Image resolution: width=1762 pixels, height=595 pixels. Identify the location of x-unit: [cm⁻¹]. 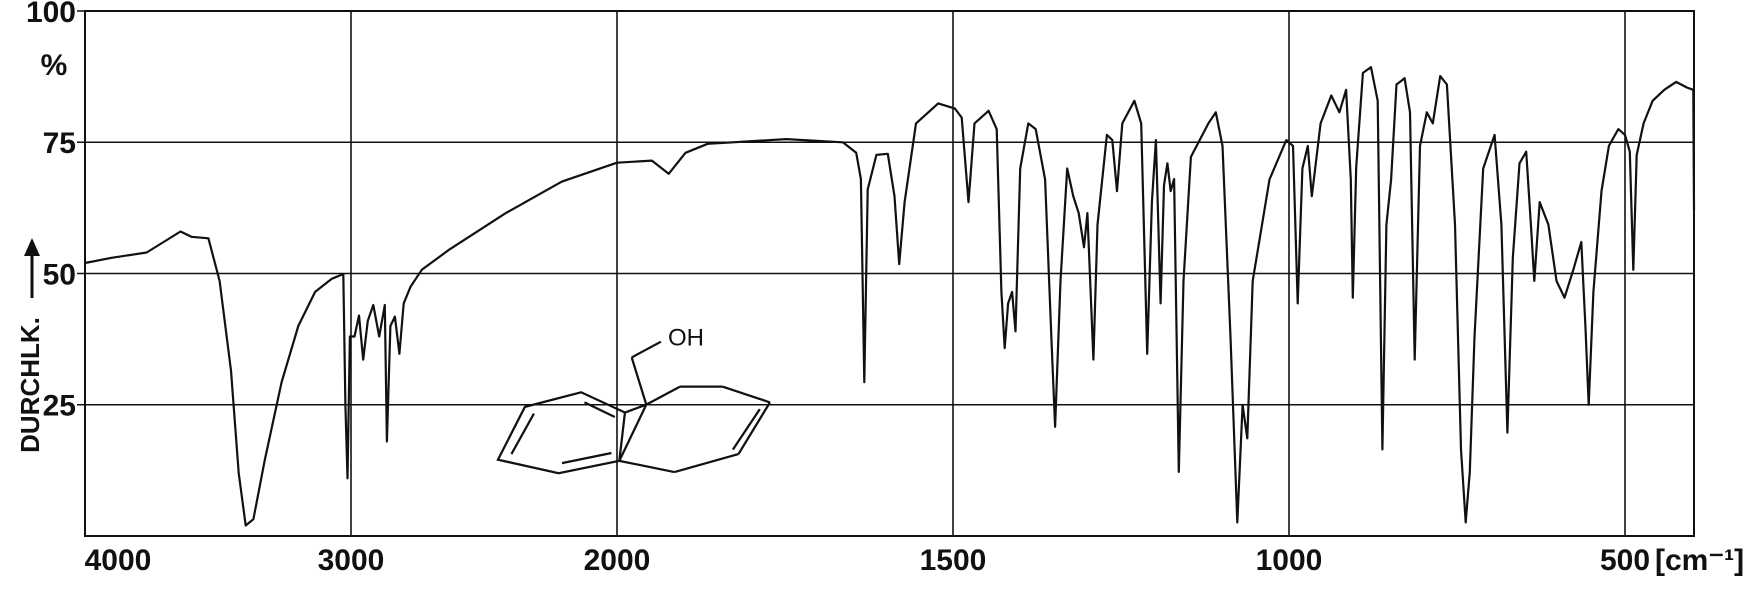
(1699, 560).